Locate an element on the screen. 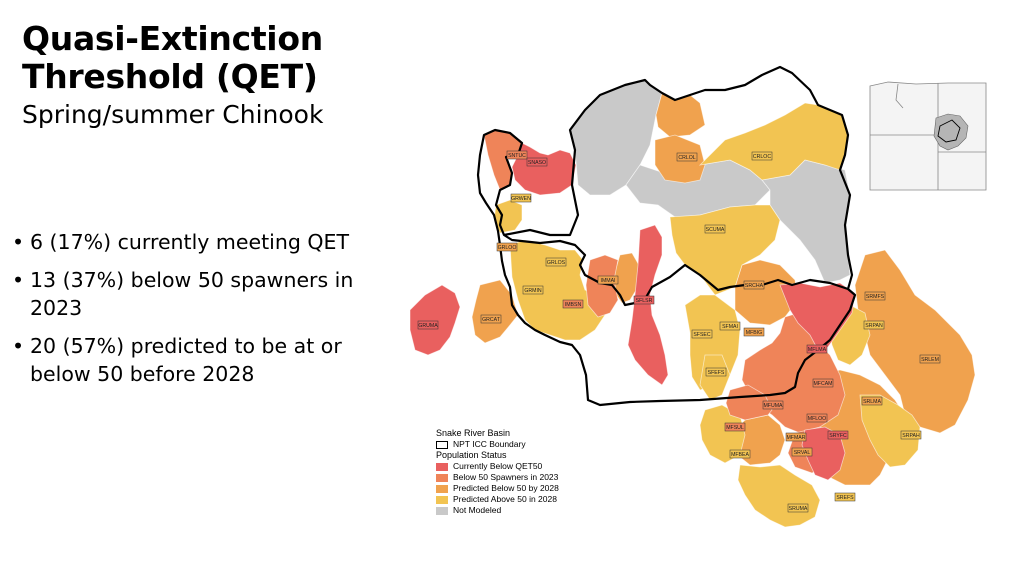 This screenshot has height=567, width=1024. population-code: MFLMA is located at coordinates (817, 350).